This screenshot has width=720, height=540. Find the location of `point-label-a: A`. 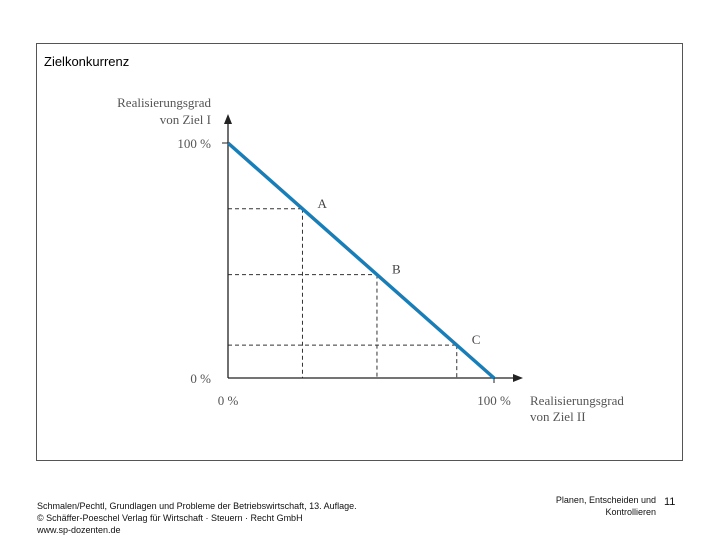

point-label-a: A is located at coordinates (322, 203).